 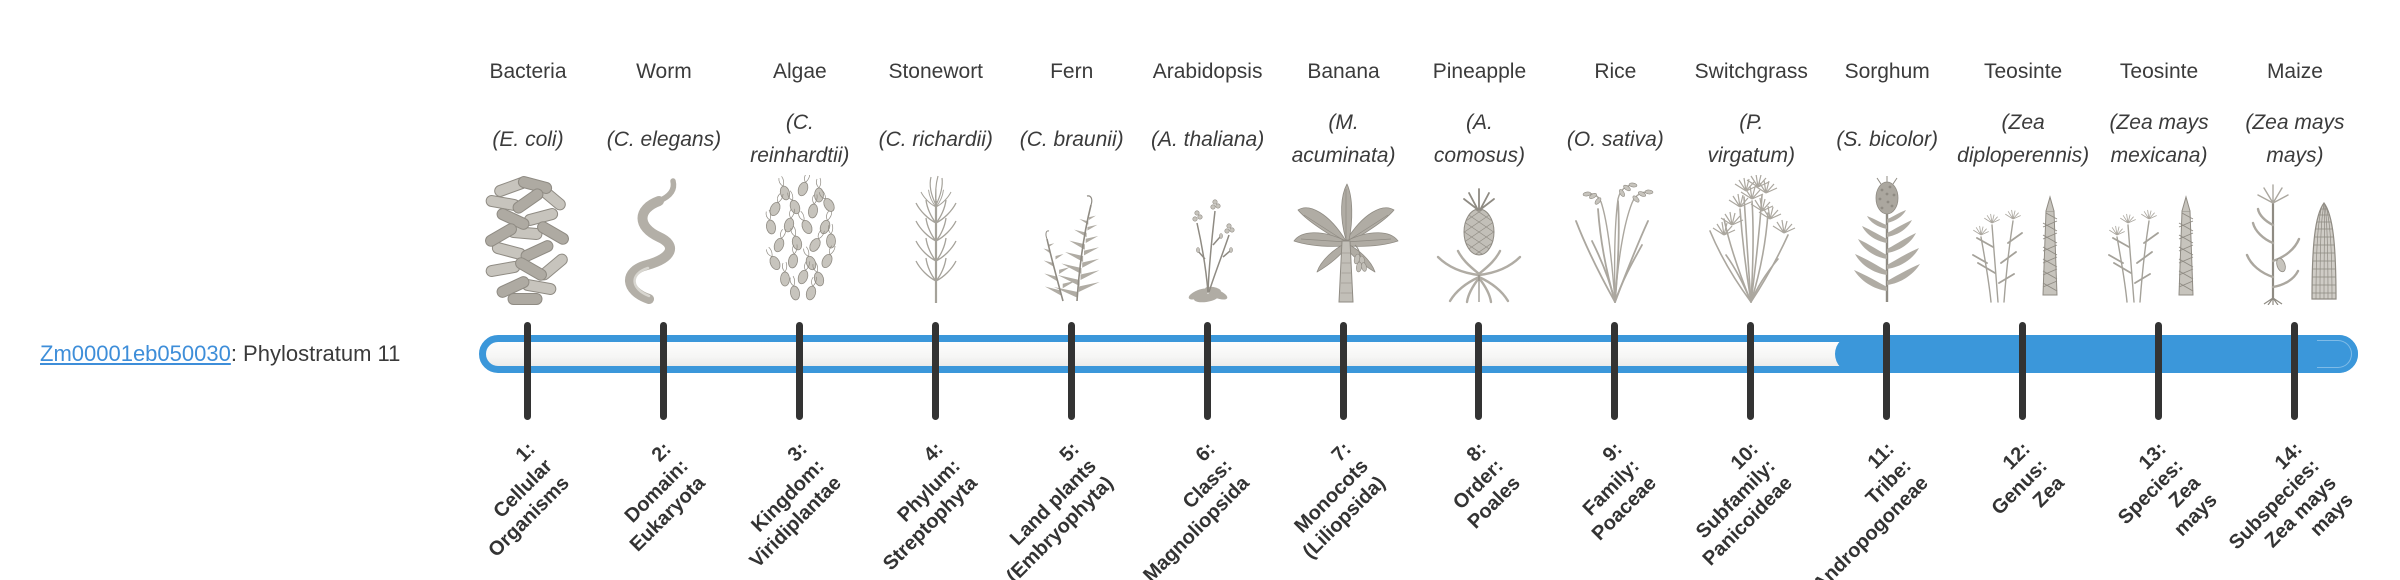 I want to click on species-common-name: Sorghum, so click(x=1887, y=71).